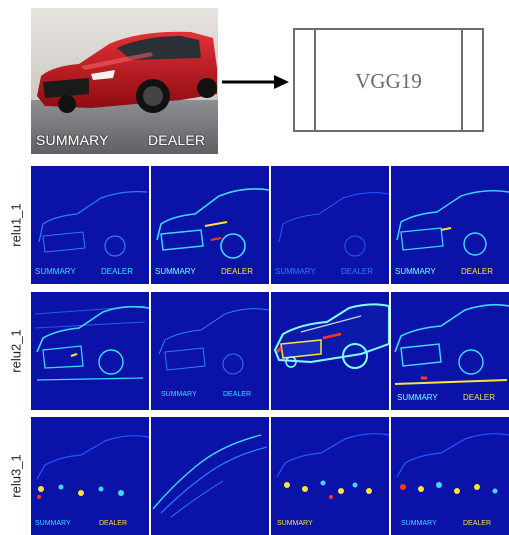 The width and height of the screenshot is (509, 535). I want to click on box-right-divider, so click(462, 80).